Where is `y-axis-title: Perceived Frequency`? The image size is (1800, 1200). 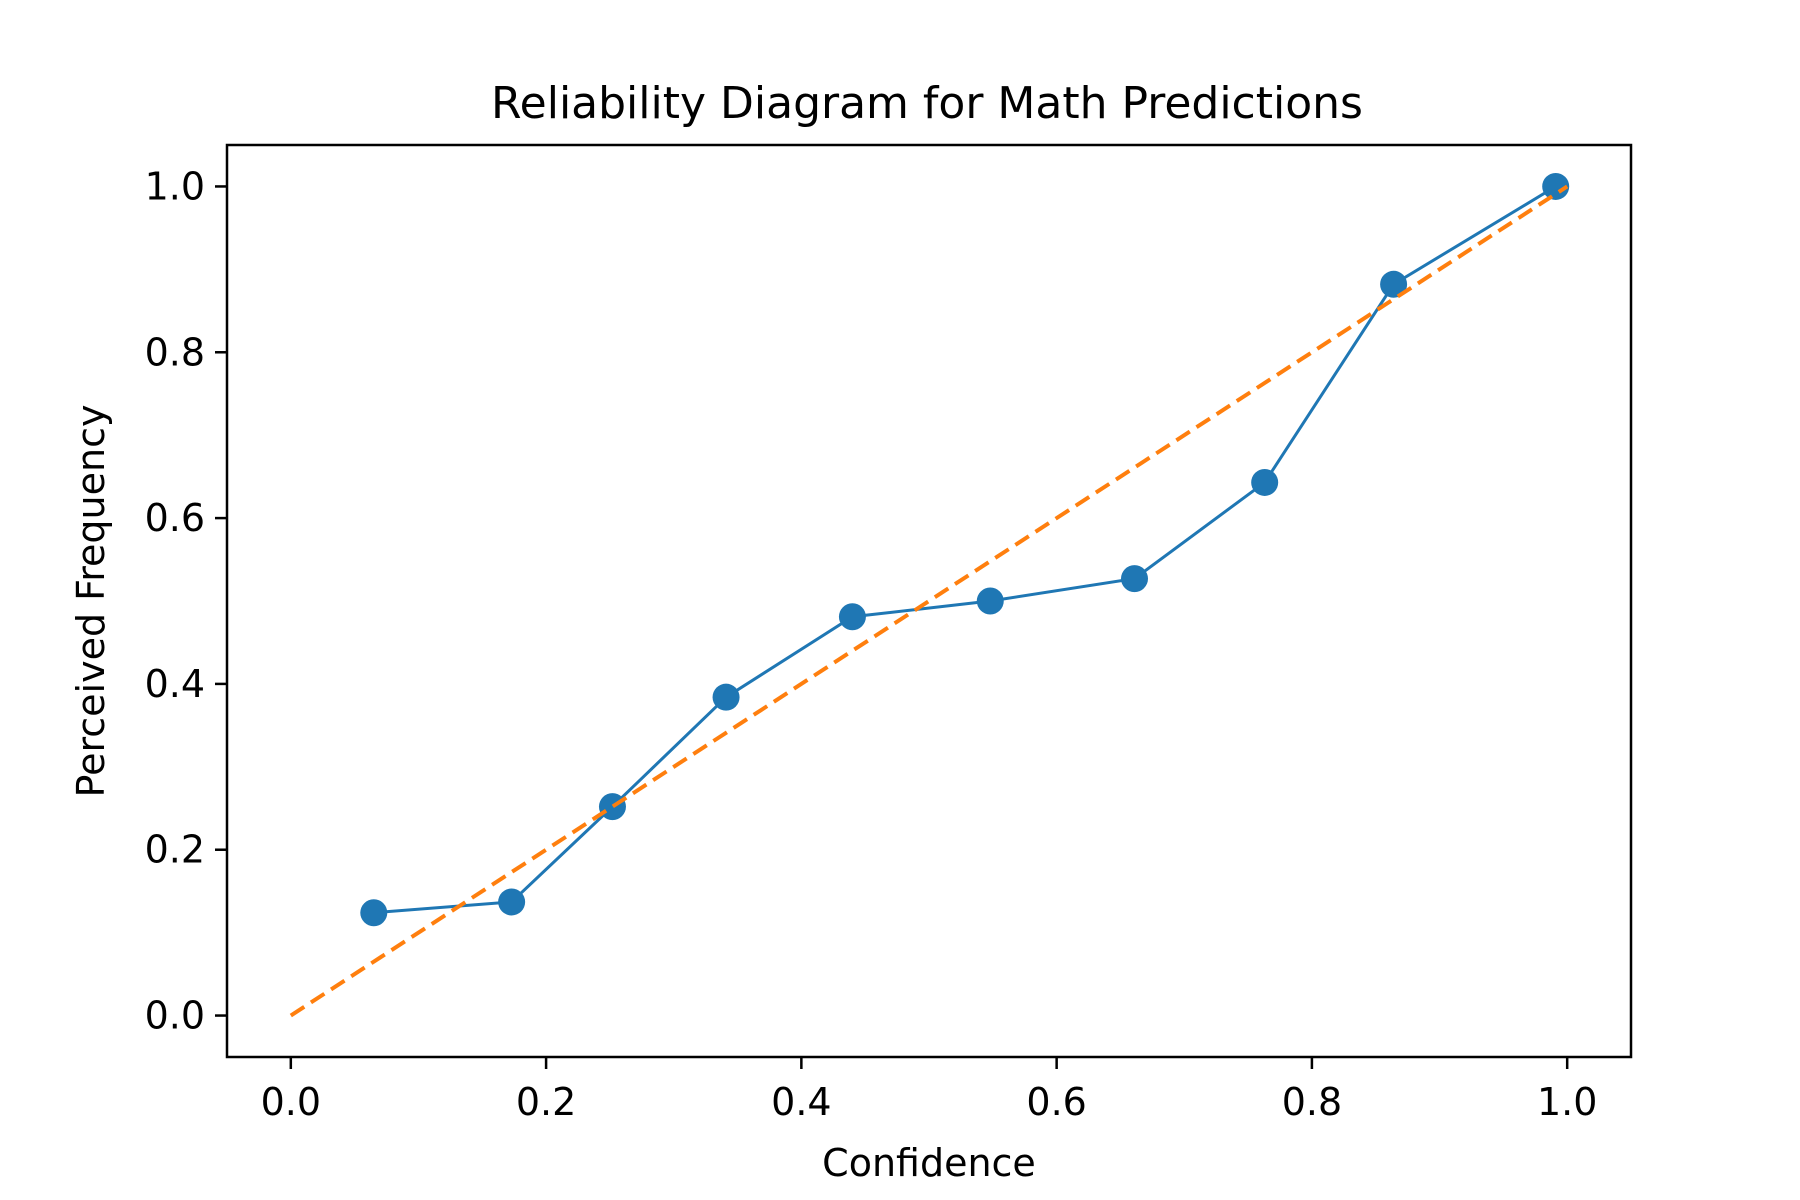
y-axis-title: Perceived Frequency is located at coordinates (91, 601).